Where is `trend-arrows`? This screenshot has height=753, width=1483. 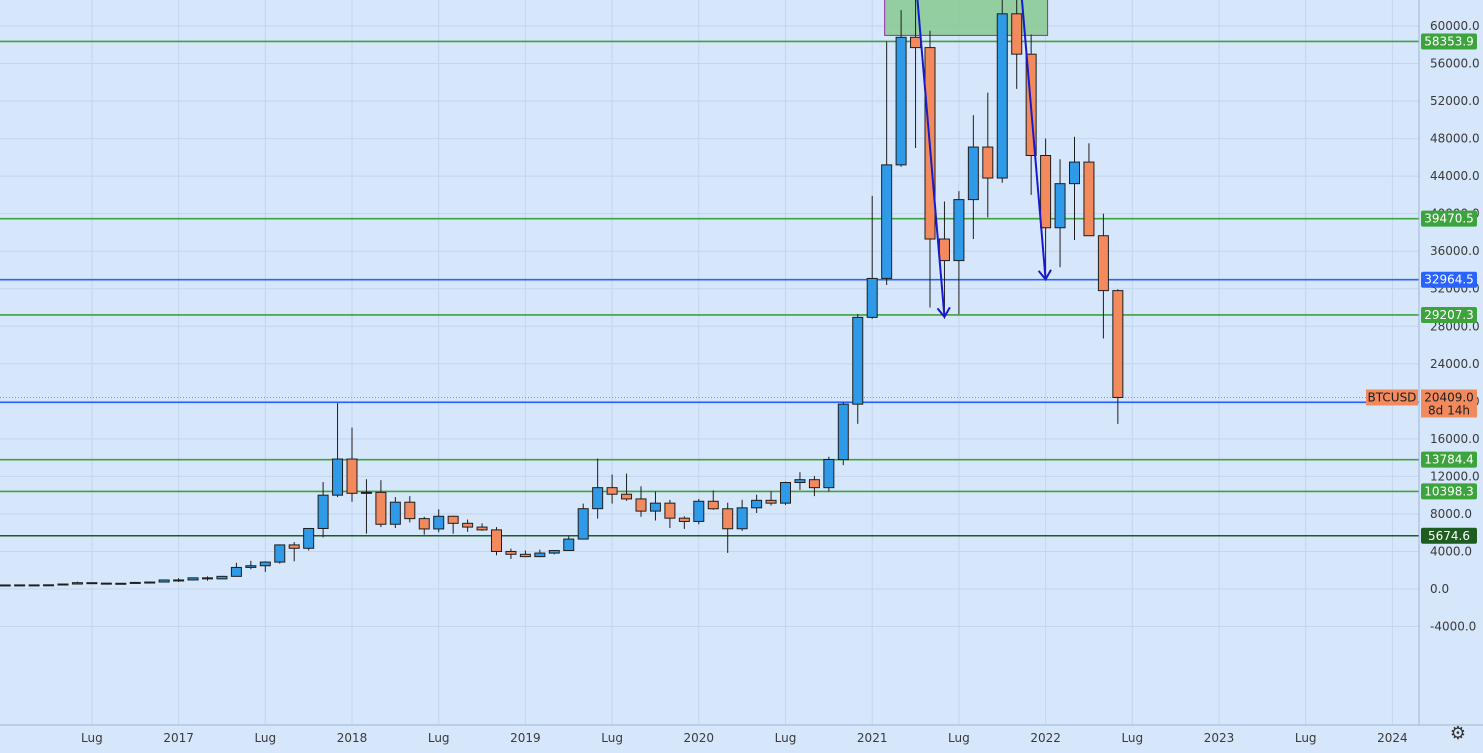
trend-arrows is located at coordinates (984, 159).